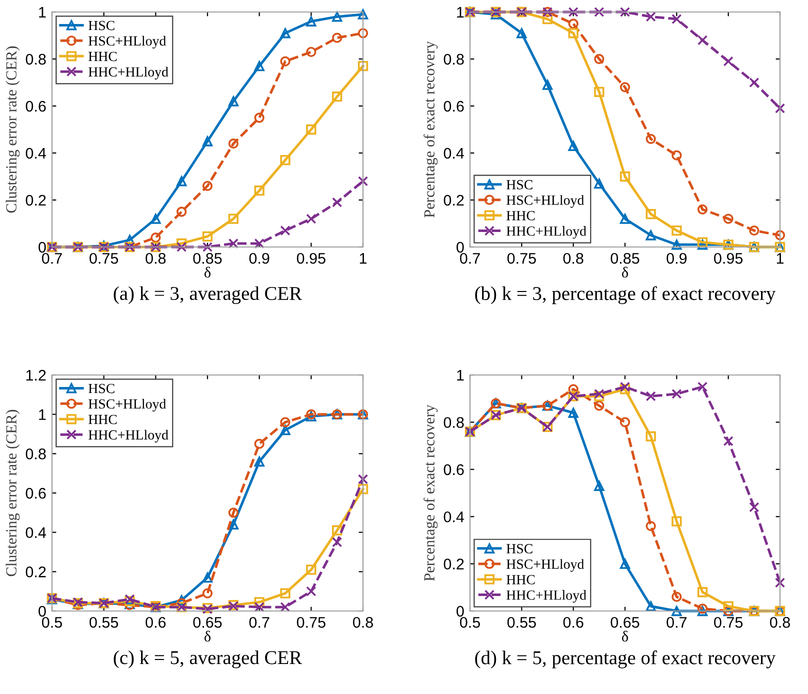  I want to click on text: (a) k = 3, averaged CER, so click(208, 295).